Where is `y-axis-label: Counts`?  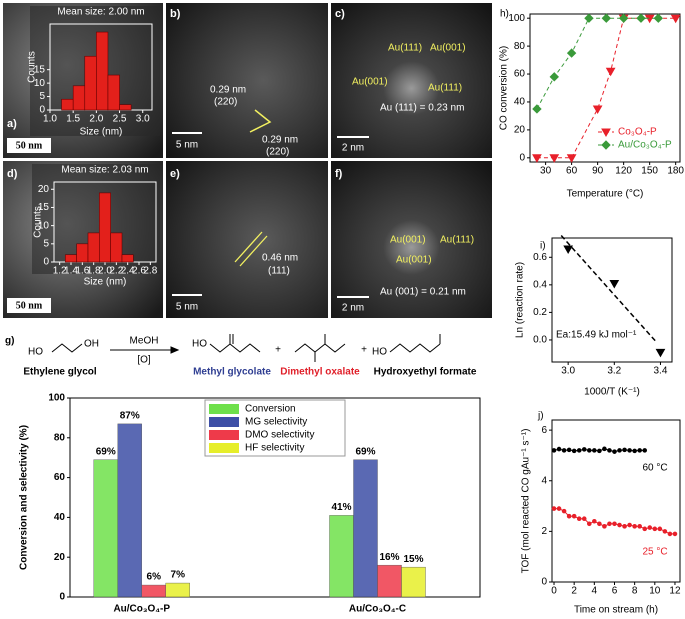
y-axis-label: Counts is located at coordinates (32, 67).